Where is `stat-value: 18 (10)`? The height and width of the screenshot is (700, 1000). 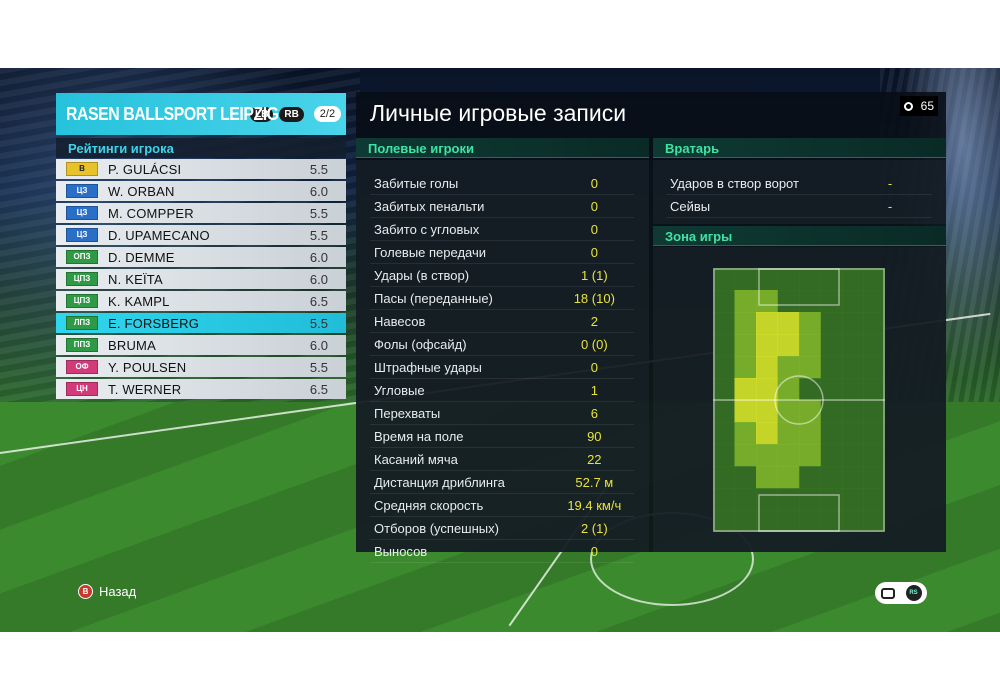
stat-value: 18 (10) is located at coordinates (594, 298).